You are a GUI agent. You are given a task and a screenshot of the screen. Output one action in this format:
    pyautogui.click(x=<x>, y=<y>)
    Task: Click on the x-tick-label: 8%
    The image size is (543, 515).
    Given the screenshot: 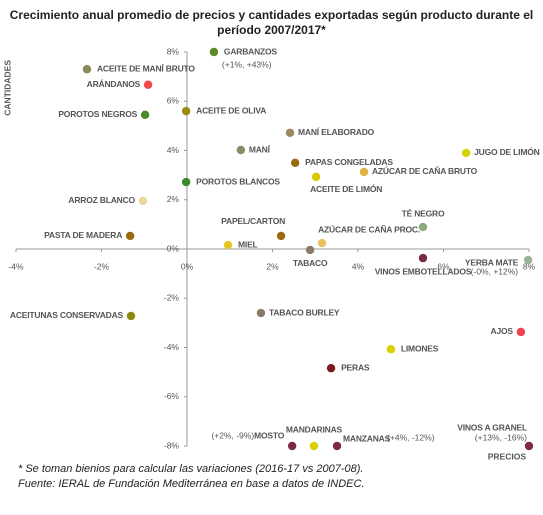 What is the action you would take?
    pyautogui.click(x=529, y=266)
    